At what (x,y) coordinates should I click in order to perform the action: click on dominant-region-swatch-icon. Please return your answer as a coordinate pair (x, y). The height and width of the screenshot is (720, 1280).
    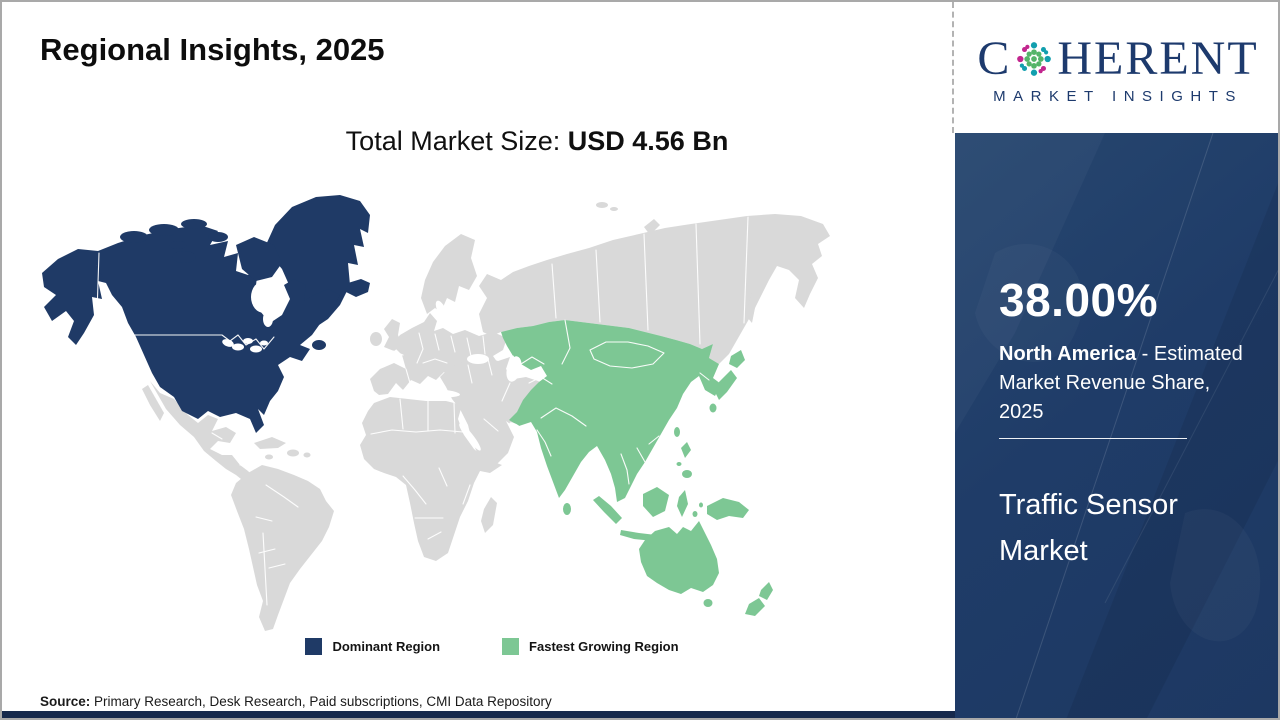
    Looking at the image, I should click on (314, 646).